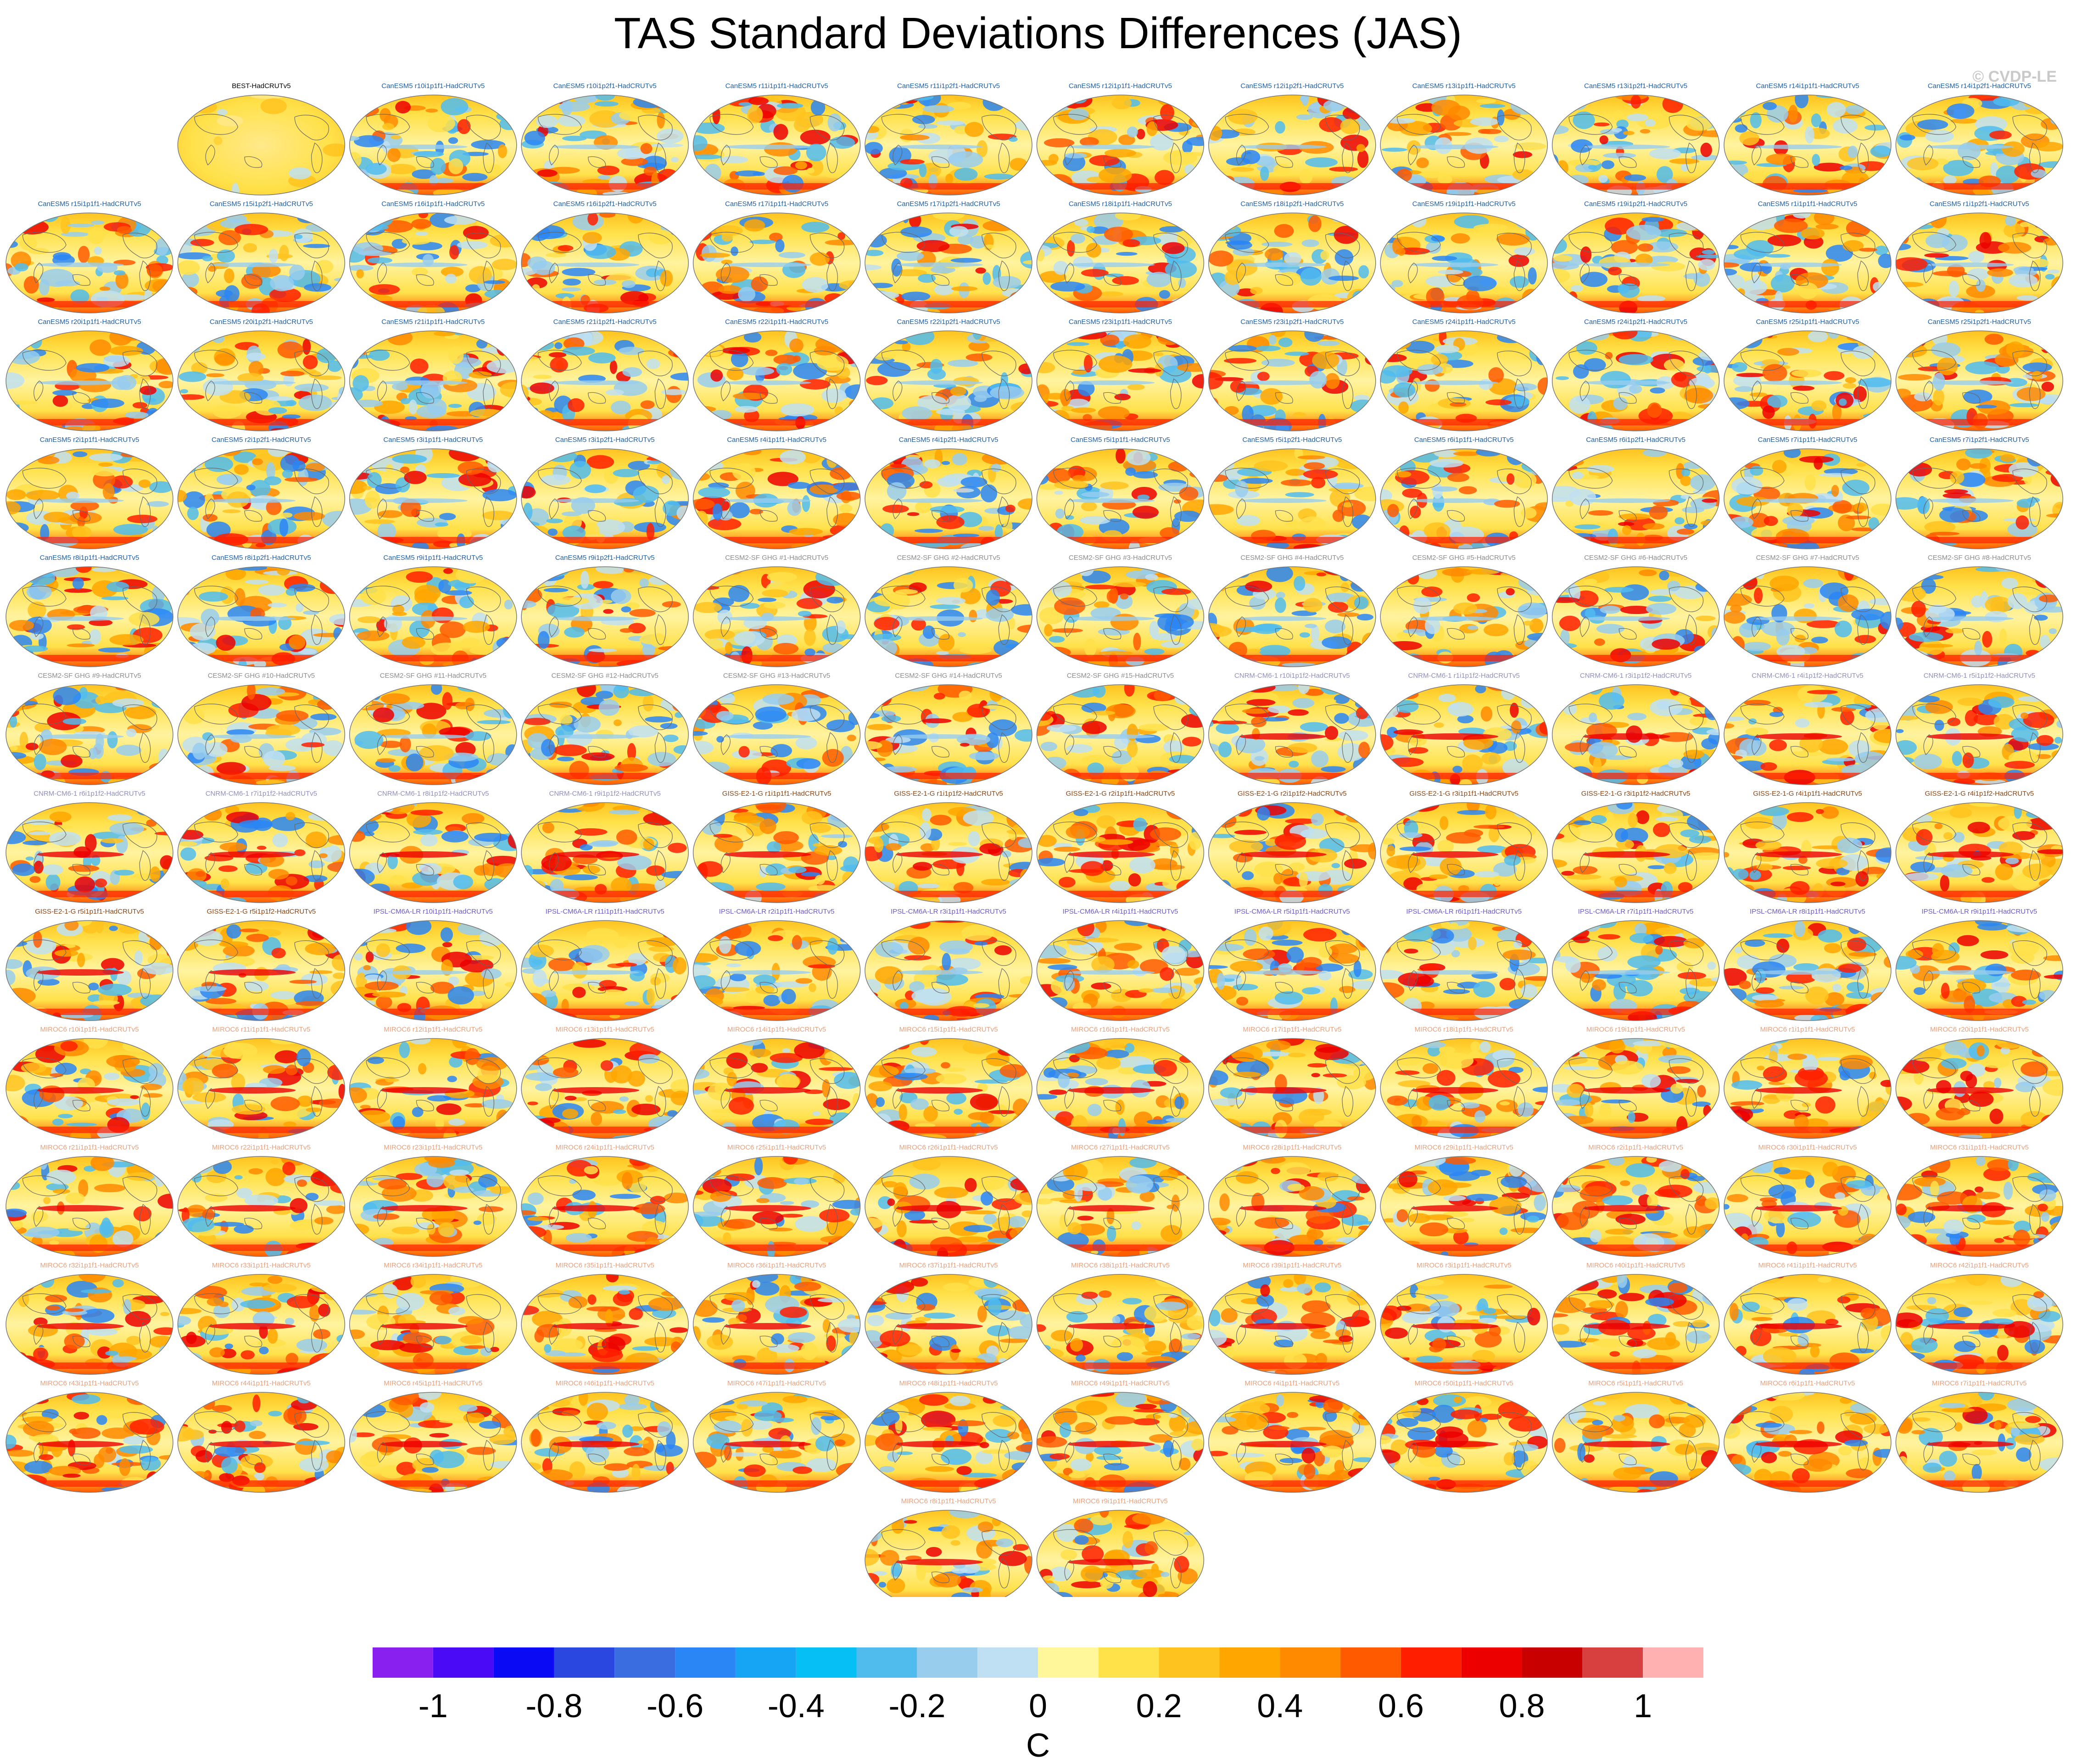  What do you see at coordinates (1807, 86) in the screenshot?
I see `panel-label: CanESM5 r14i1p1f1-HadCRUTv5` at bounding box center [1807, 86].